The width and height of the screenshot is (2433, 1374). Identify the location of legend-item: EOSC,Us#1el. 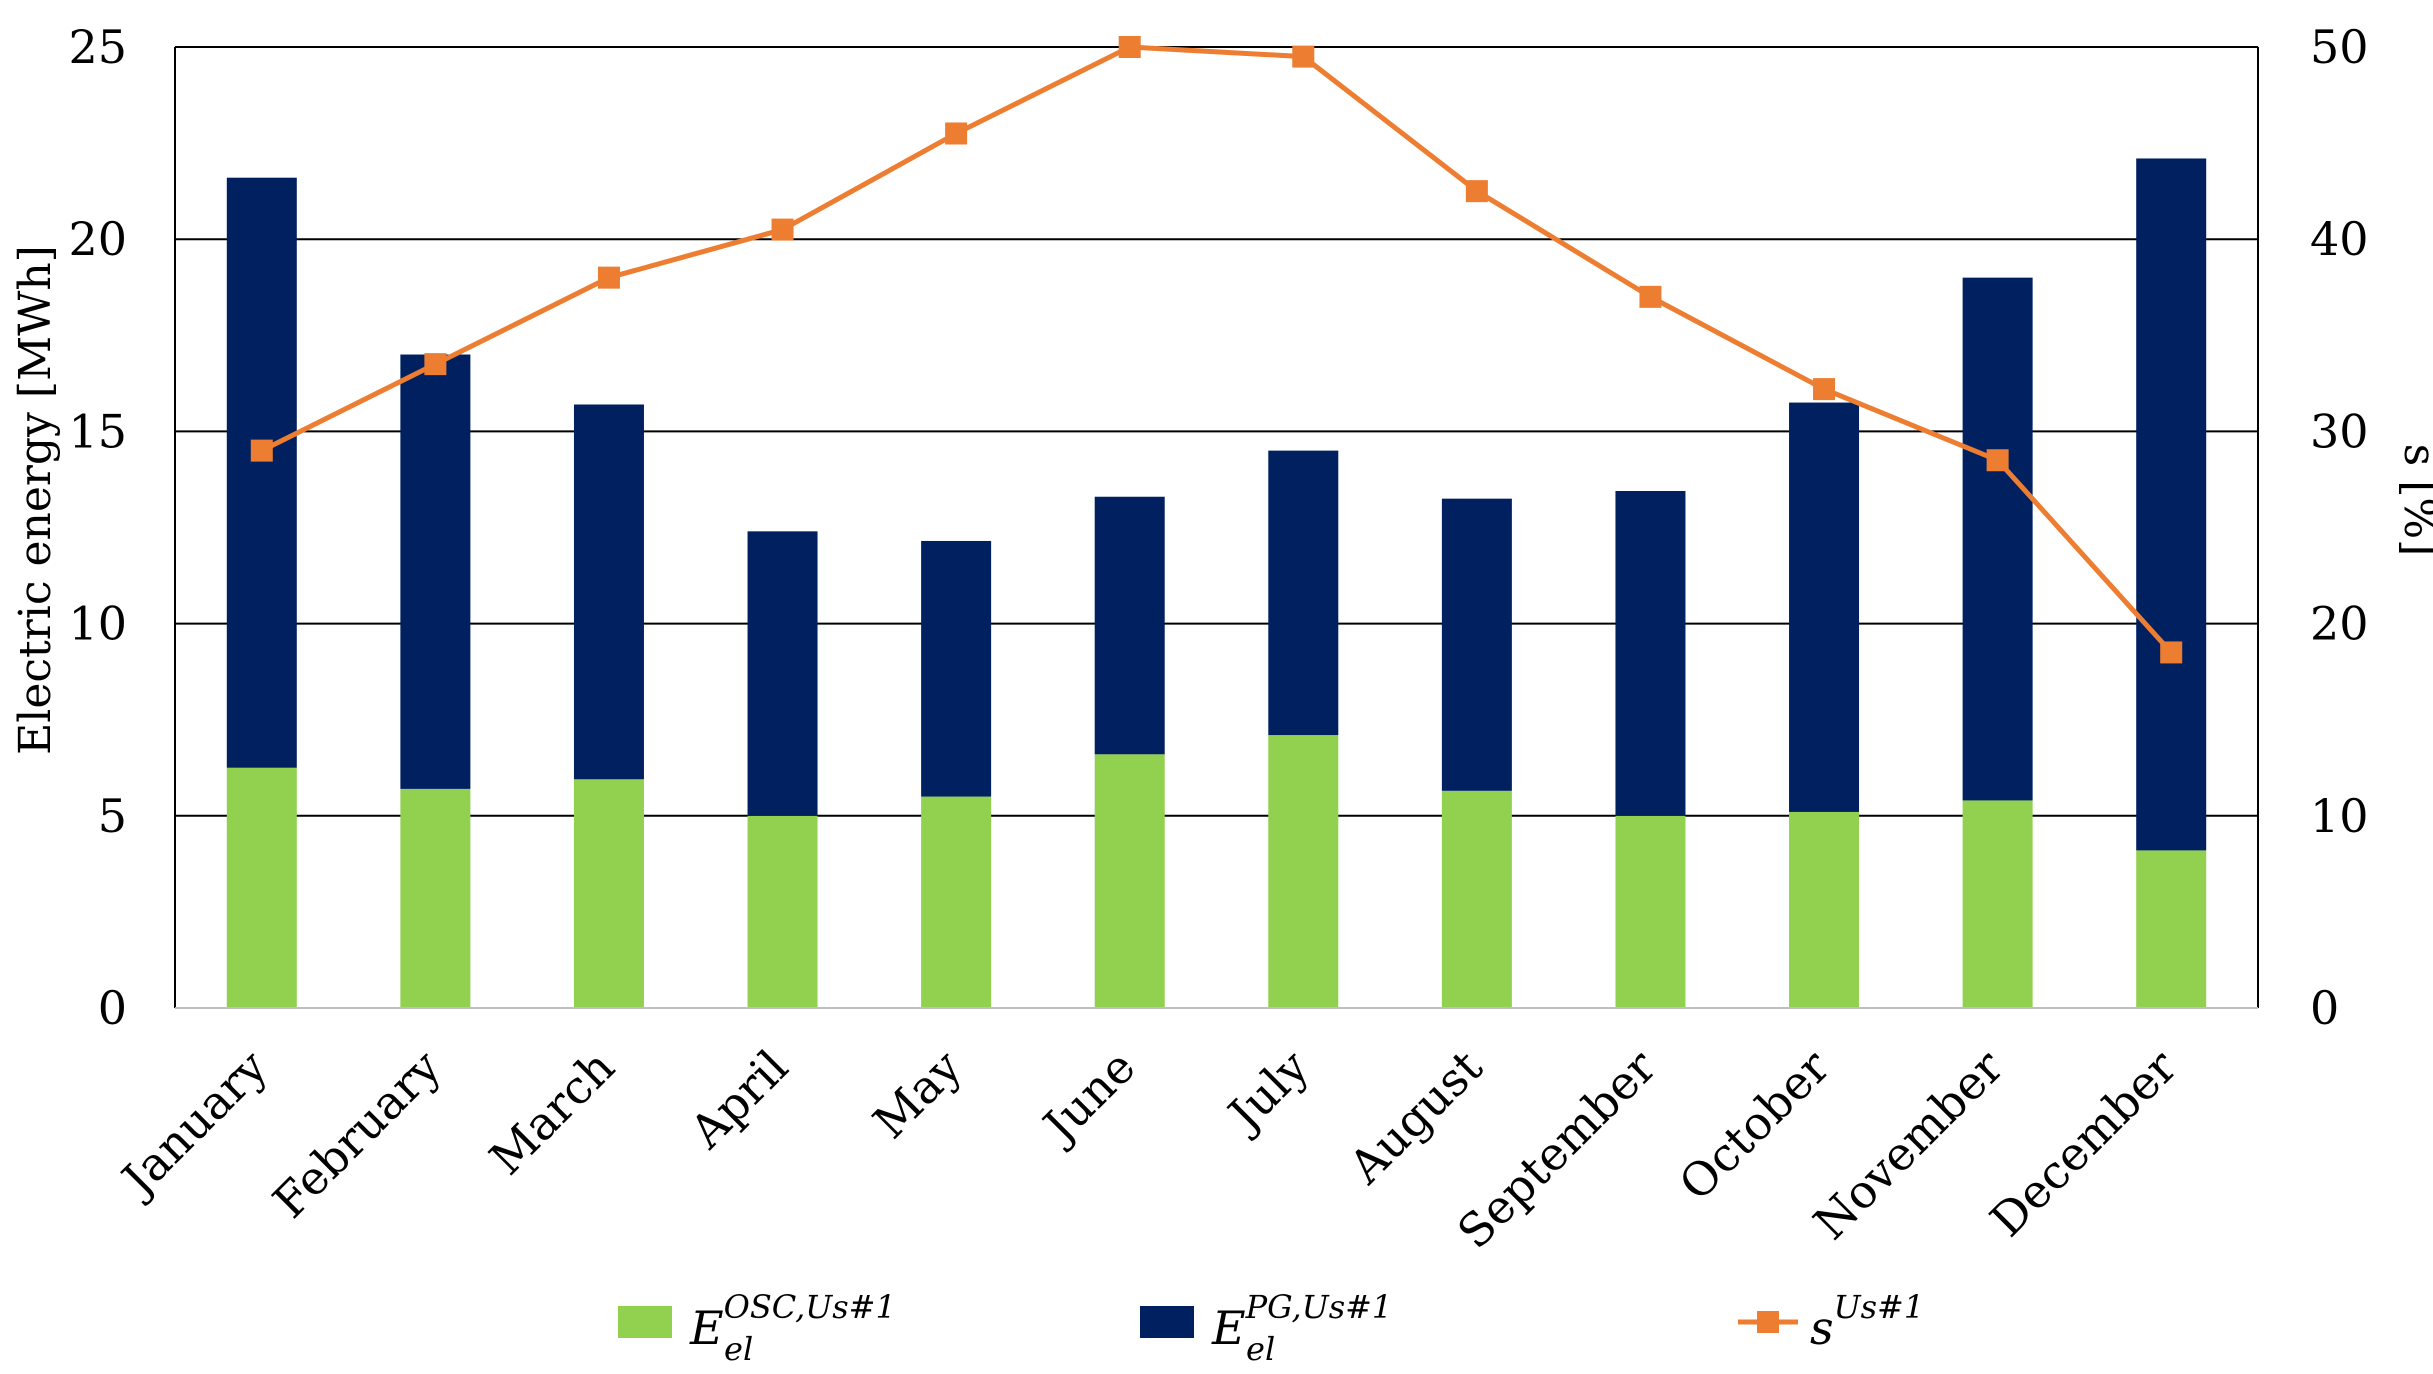
(757, 1328).